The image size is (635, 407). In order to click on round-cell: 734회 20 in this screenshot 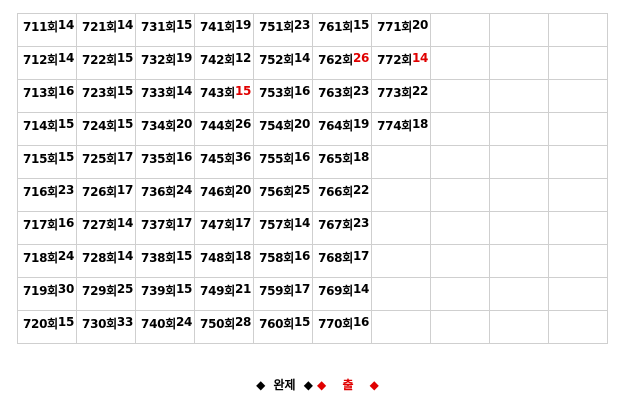, I will do `click(165, 129)`.